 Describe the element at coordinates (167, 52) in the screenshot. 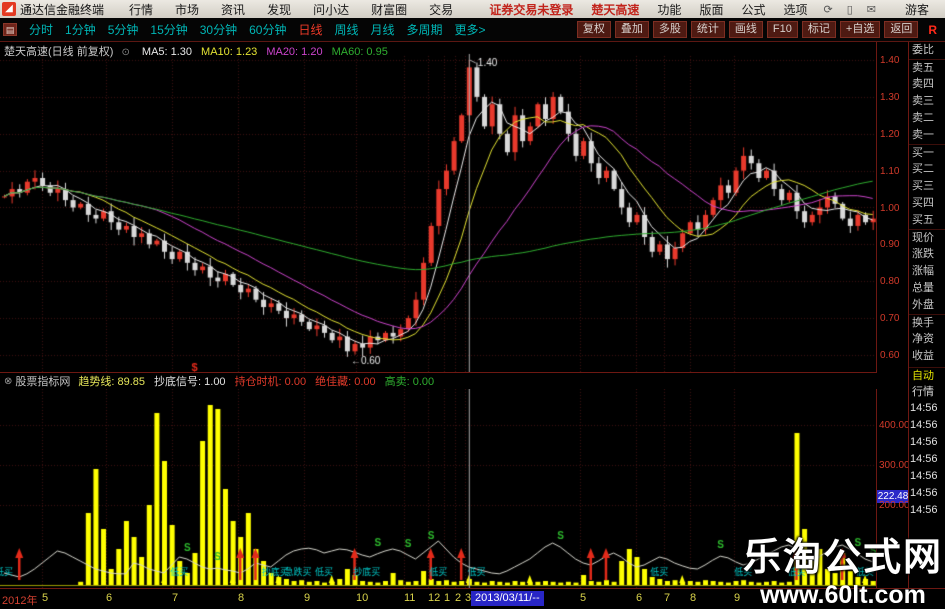

I see `ma-field: MA5: 1.30` at that location.